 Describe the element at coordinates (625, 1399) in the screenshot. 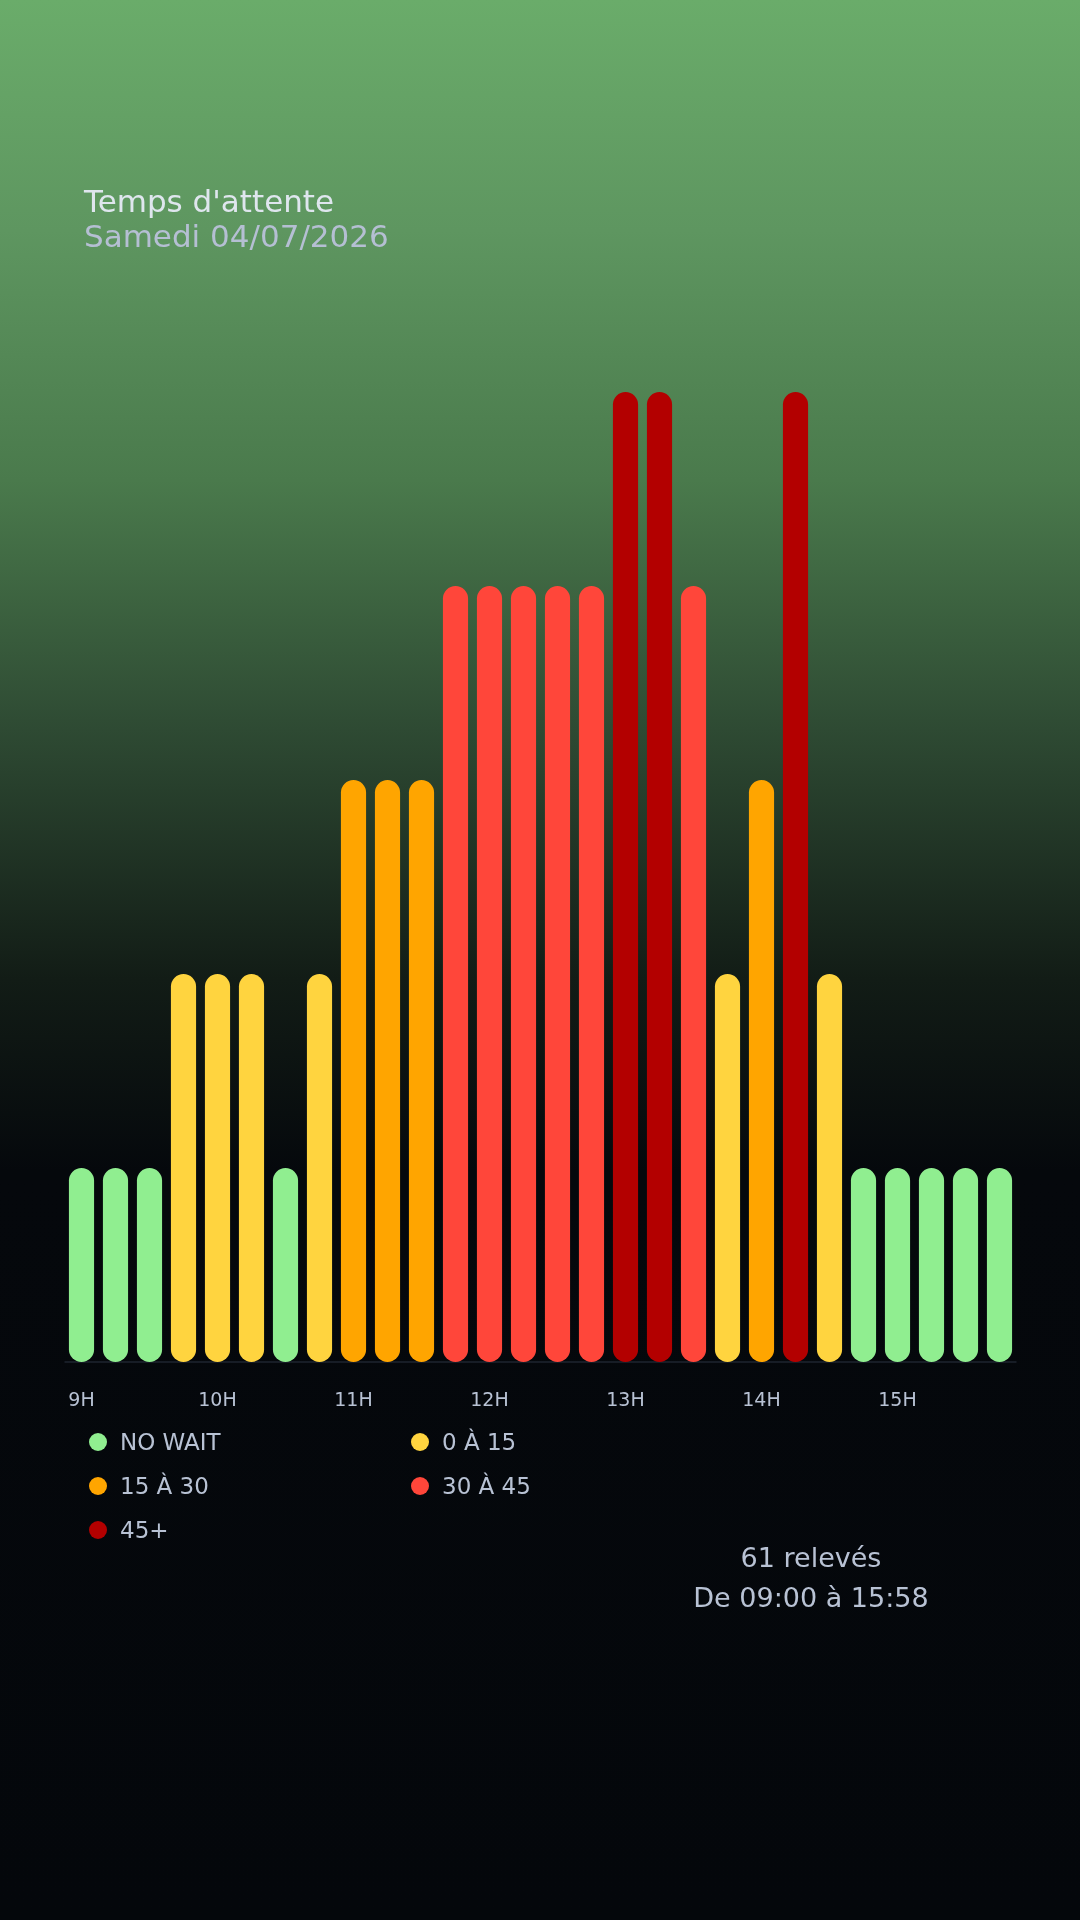

I see `x-tick-label: 13H` at that location.